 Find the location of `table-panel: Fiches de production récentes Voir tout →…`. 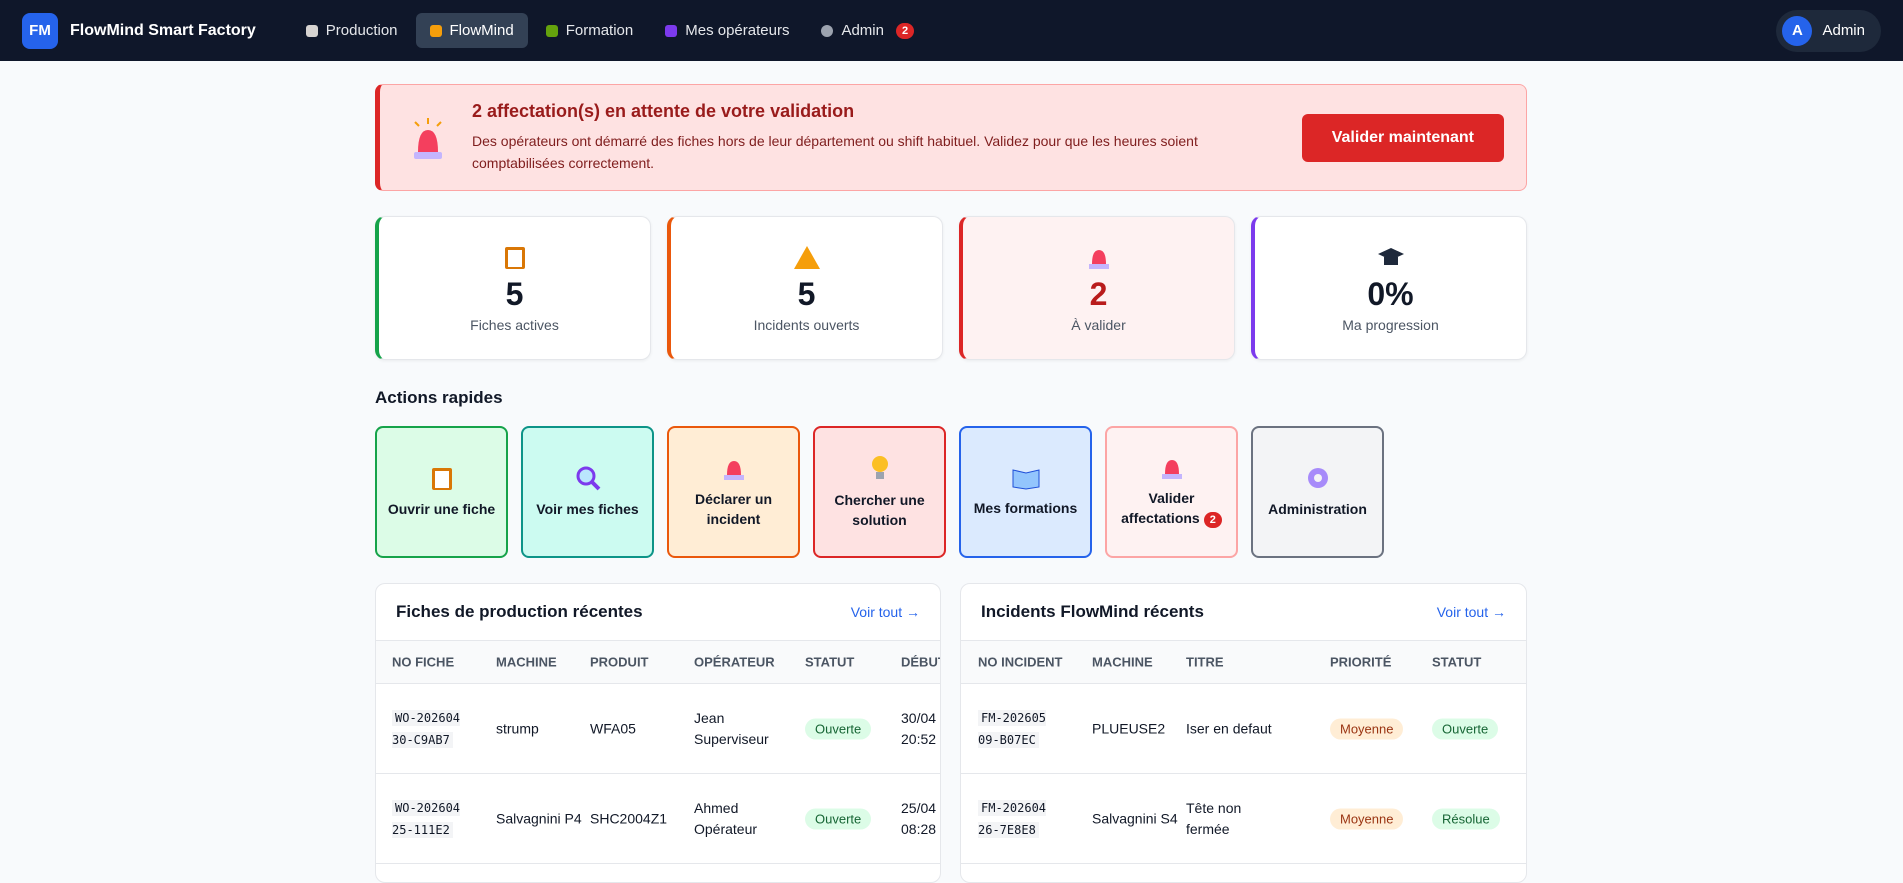

table-panel: Fiches de production récentes Voir tout →… is located at coordinates (658, 733).